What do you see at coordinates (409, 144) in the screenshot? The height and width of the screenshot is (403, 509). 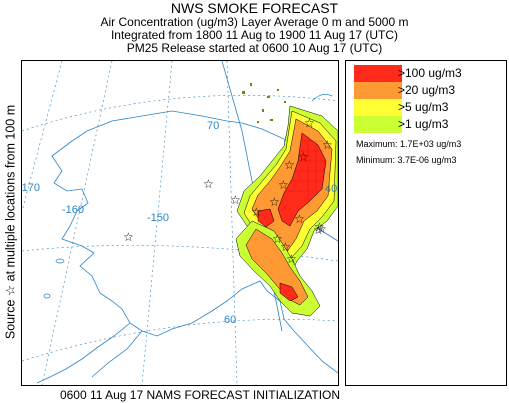 I see `maximum-value: Maximum: 1.7E+03 ug/m3` at bounding box center [409, 144].